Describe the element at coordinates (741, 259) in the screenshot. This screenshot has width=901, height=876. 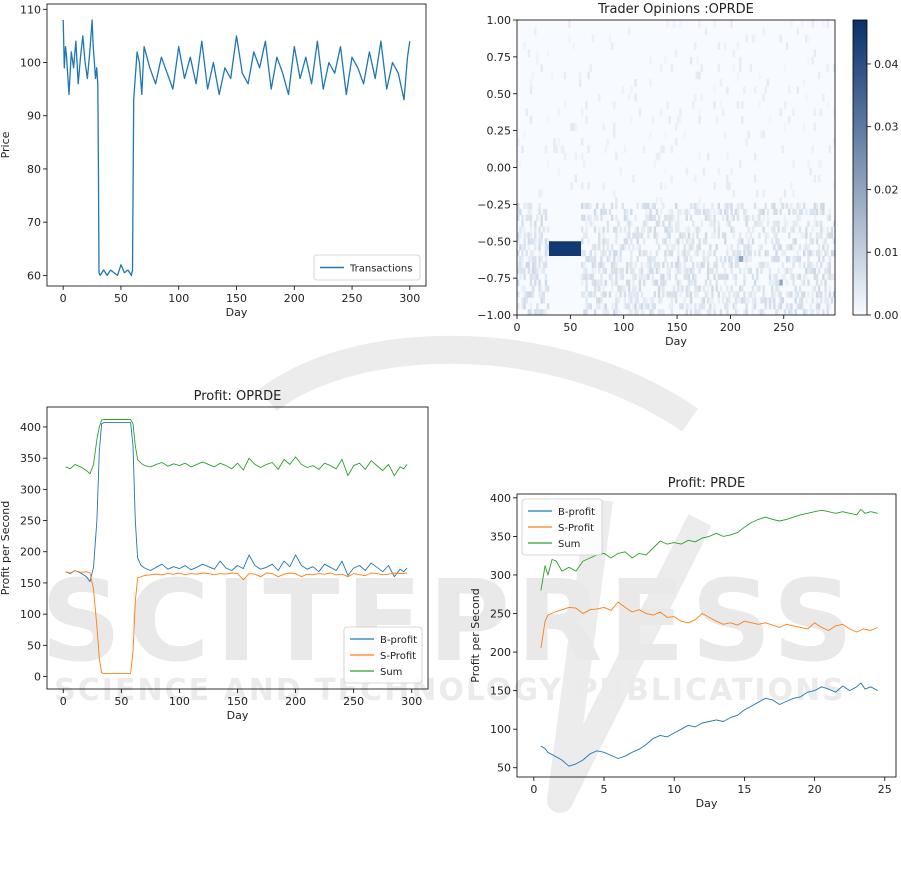
I see `heatmap-hotspot` at that location.